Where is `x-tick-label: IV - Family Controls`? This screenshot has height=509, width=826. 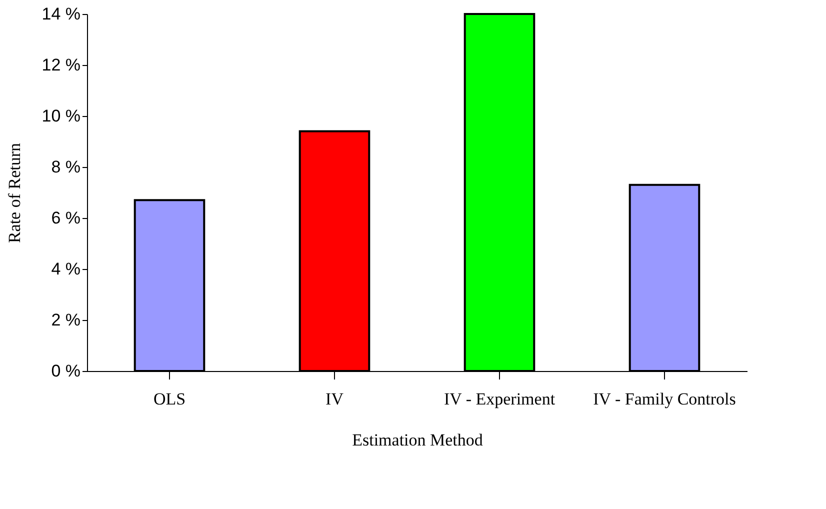
x-tick-label: IV - Family Controls is located at coordinates (664, 399).